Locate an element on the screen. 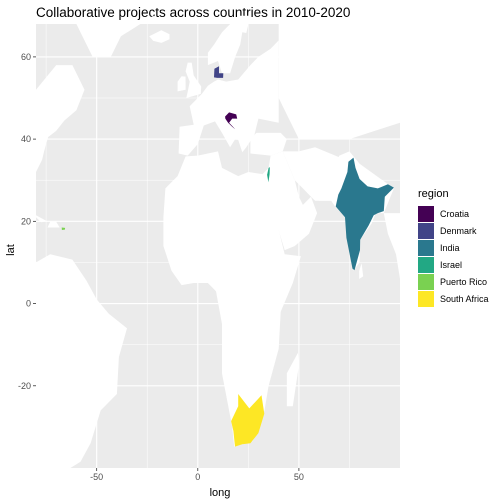 This screenshot has height=504, width=504. hispaniola-landmass is located at coordinates (53, 224).